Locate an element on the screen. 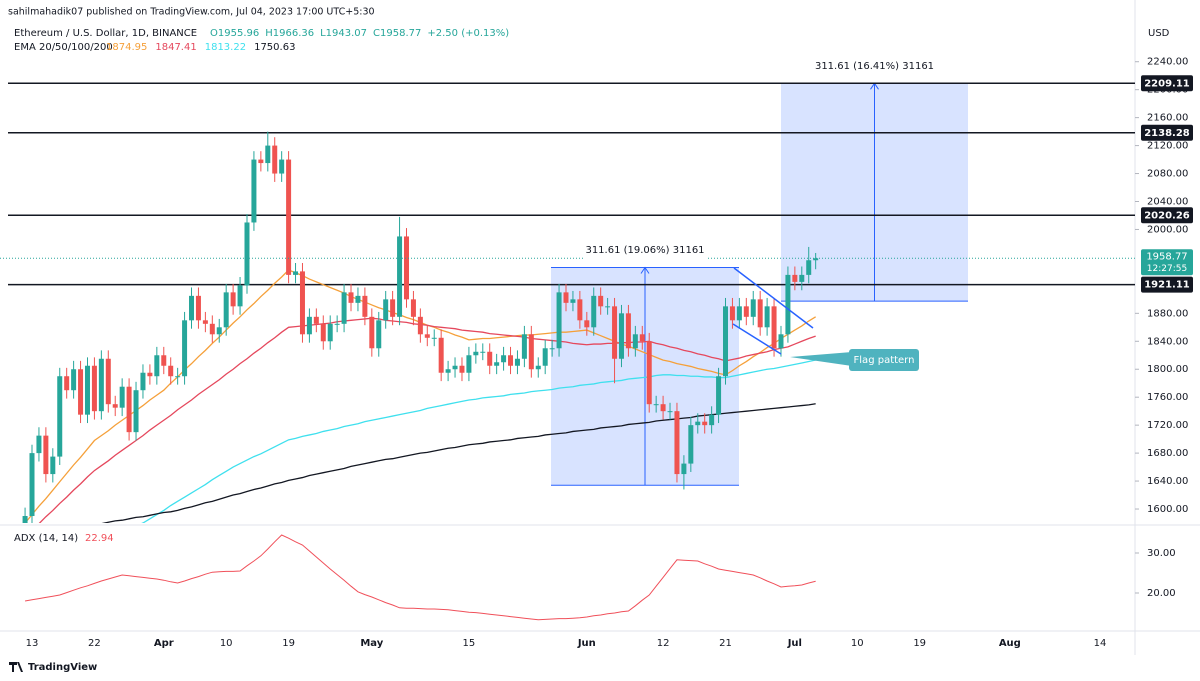 This screenshot has width=1200, height=681. y-tick-label: 2080.00 is located at coordinates (1167, 174).